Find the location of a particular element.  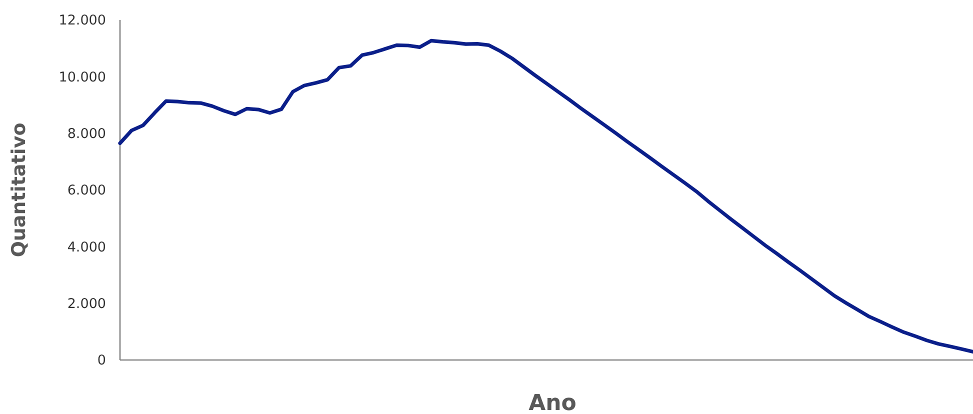

y-tick-label: 10.000 is located at coordinates (82, 77).